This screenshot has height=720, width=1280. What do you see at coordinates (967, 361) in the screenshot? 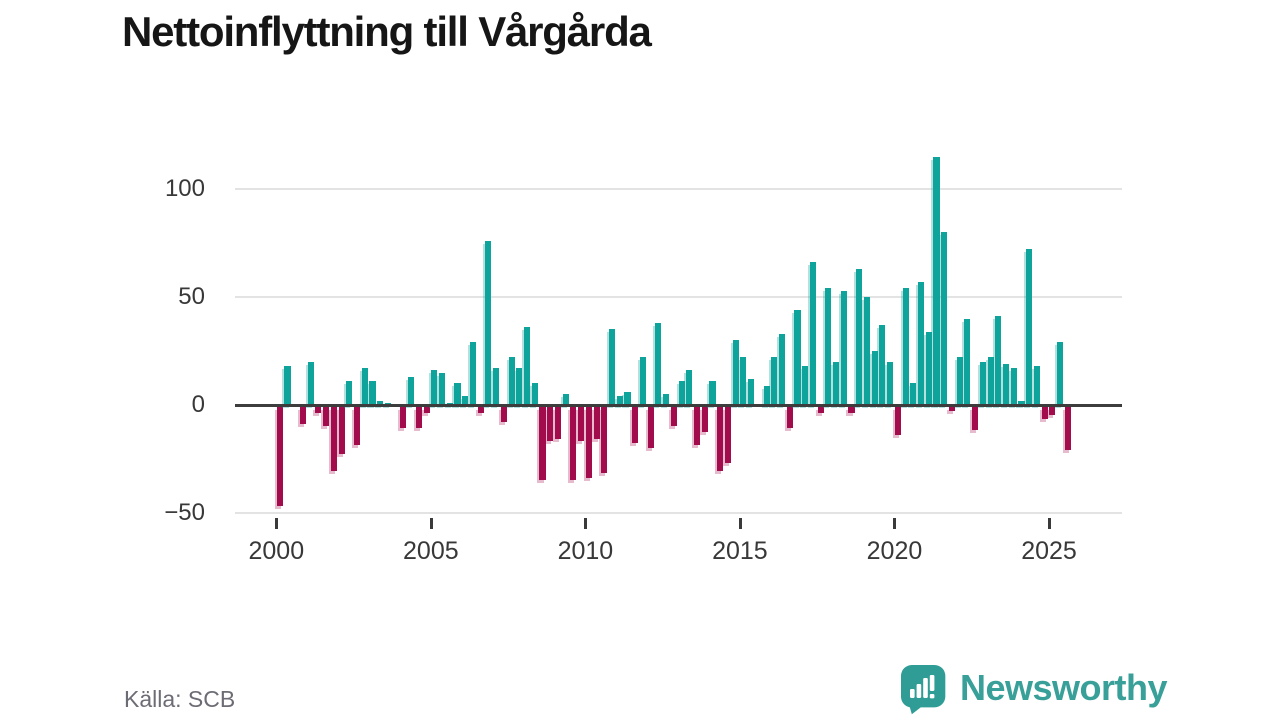
I see `bar-2022-Q2` at bounding box center [967, 361].